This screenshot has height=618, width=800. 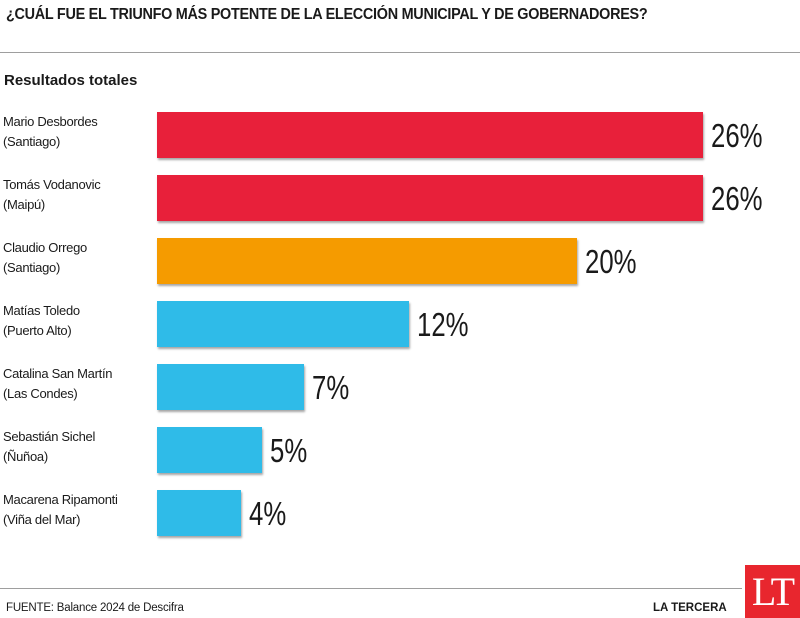 I want to click on candidate-name: Catalina San Martín, so click(x=58, y=373).